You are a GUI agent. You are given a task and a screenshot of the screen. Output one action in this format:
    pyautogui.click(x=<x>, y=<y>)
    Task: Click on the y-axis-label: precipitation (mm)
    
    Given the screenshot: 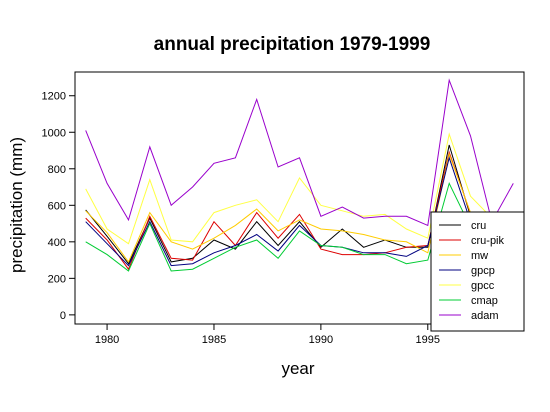 What is the action you would take?
    pyautogui.click(x=16, y=205)
    